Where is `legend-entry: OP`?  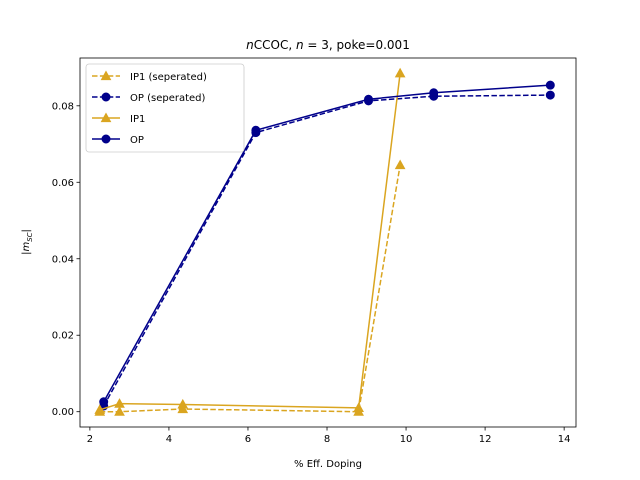
legend-entry: OP is located at coordinates (118, 140).